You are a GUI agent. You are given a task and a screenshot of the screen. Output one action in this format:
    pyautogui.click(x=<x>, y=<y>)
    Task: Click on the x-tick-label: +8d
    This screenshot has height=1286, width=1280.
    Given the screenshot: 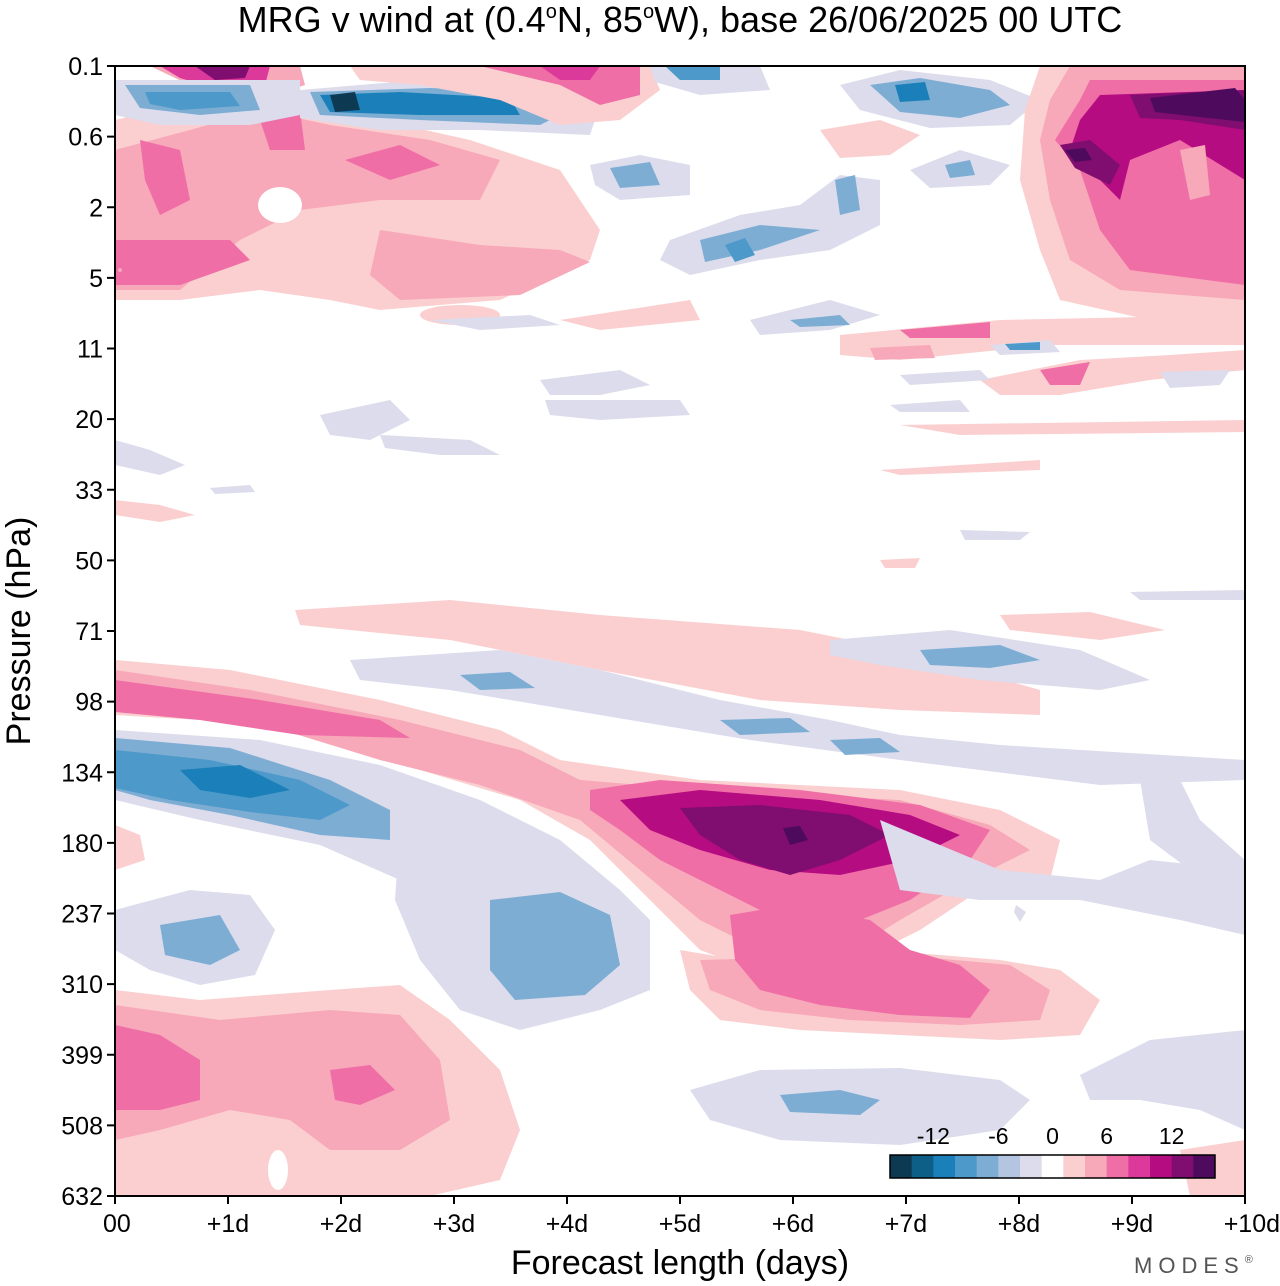 What is the action you would take?
    pyautogui.click(x=1019, y=1224)
    